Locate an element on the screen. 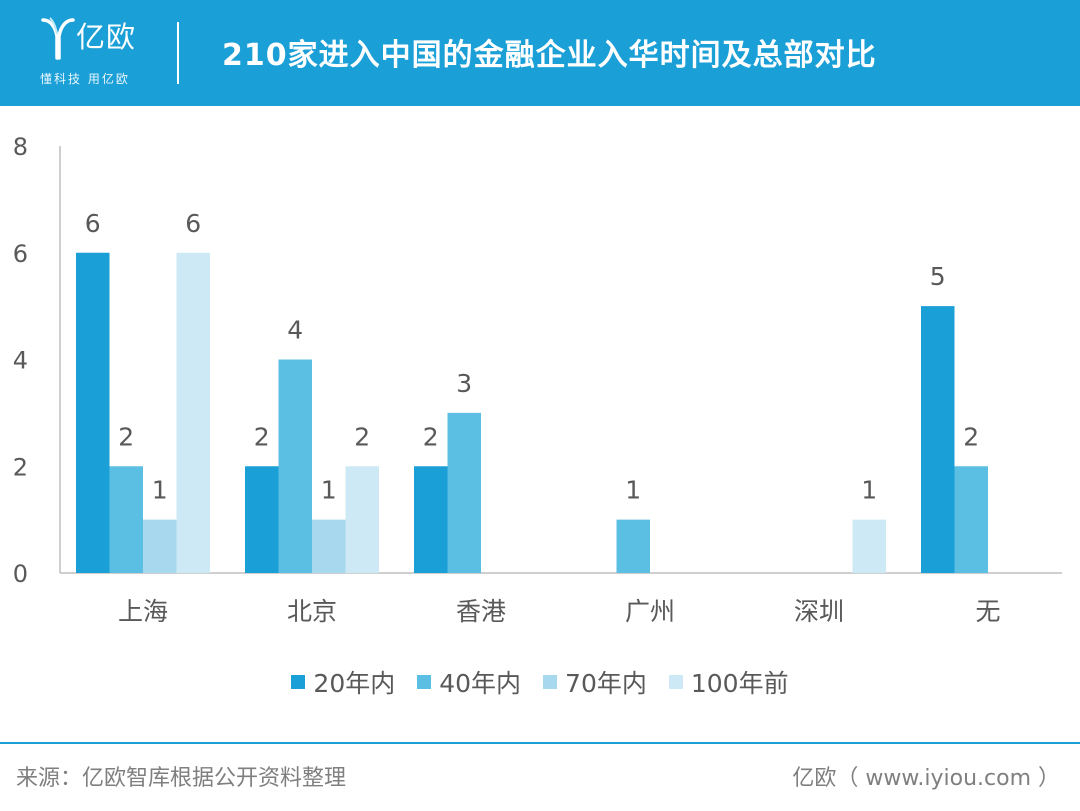 Image resolution: width=1080 pixels, height=811 pixels. legend-item: 70年内 is located at coordinates (595, 682).